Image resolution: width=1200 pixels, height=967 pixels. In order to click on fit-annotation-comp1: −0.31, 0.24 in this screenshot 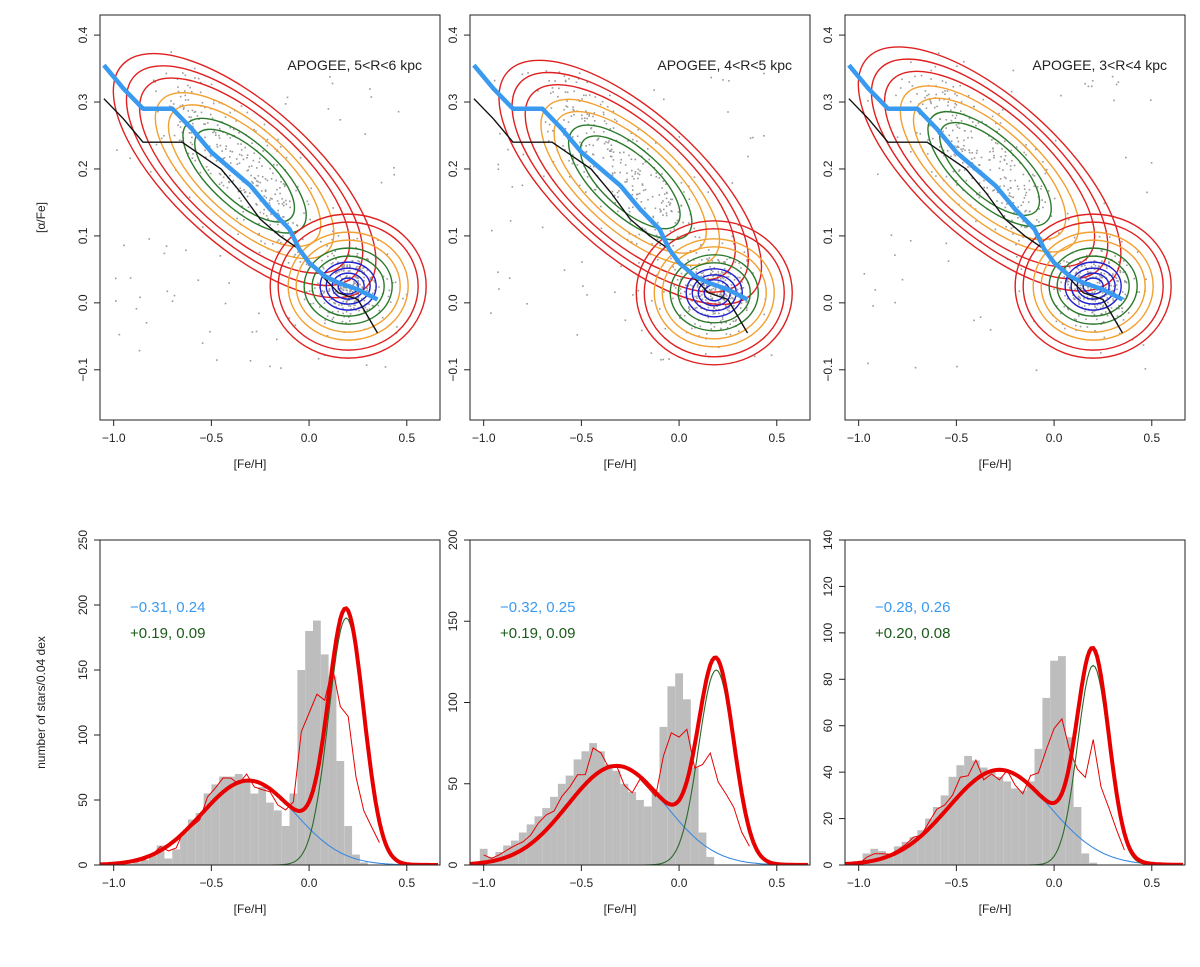, I will do `click(167, 607)`.